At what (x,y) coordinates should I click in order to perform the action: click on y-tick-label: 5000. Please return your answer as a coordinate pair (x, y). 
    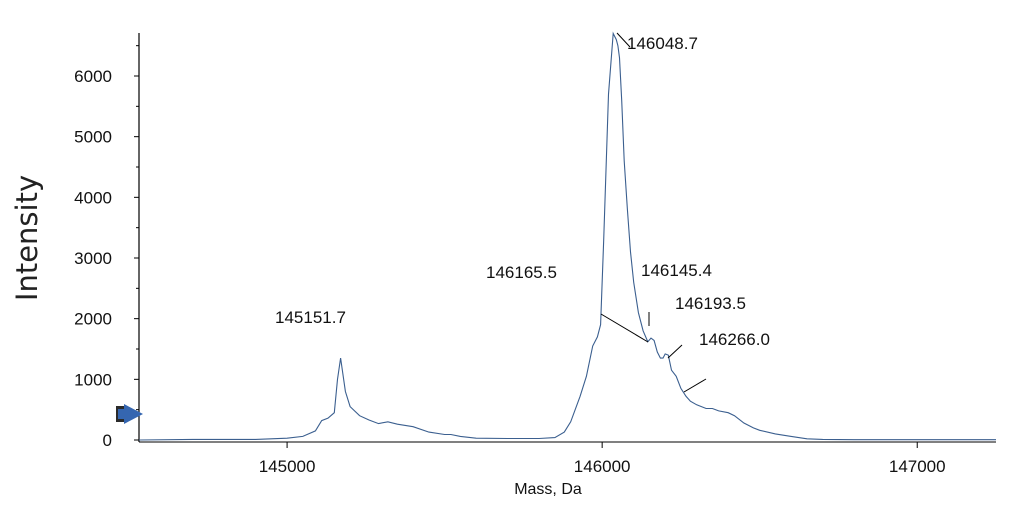
    Looking at the image, I should click on (93, 137).